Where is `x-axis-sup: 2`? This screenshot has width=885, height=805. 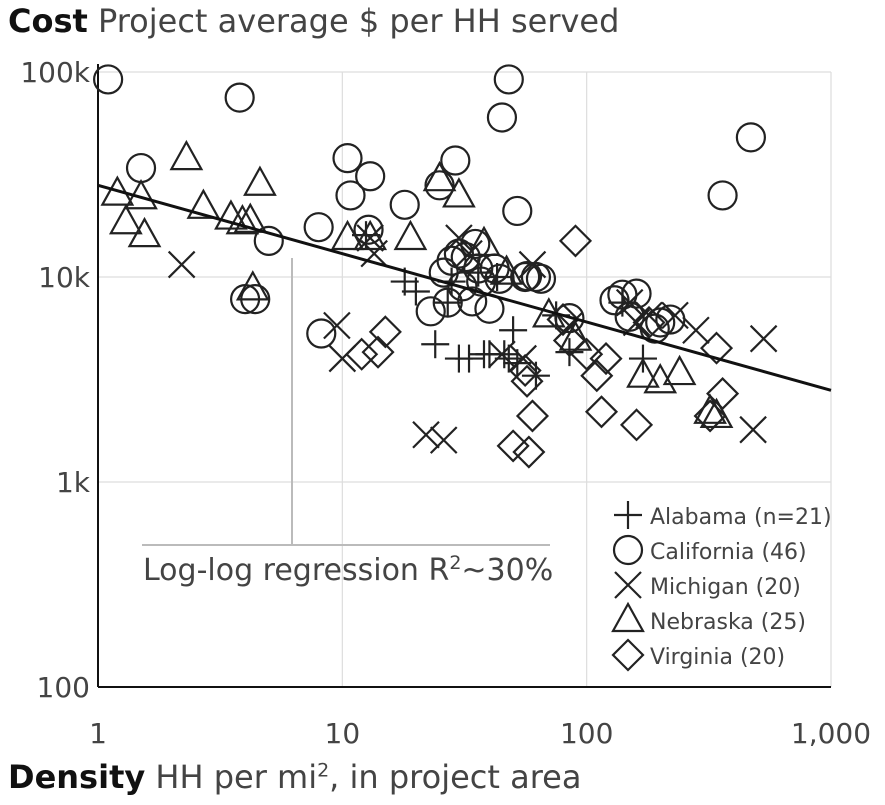
x-axis-sup: 2 is located at coordinates (323, 770).